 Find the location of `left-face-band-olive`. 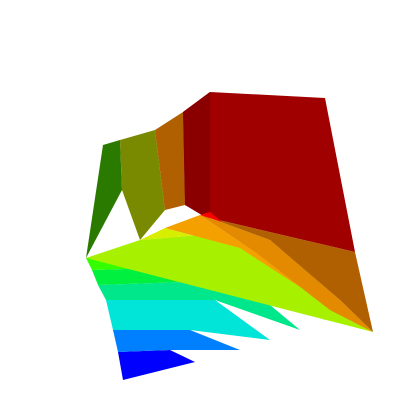

left-face-band-olive is located at coordinates (142, 185).